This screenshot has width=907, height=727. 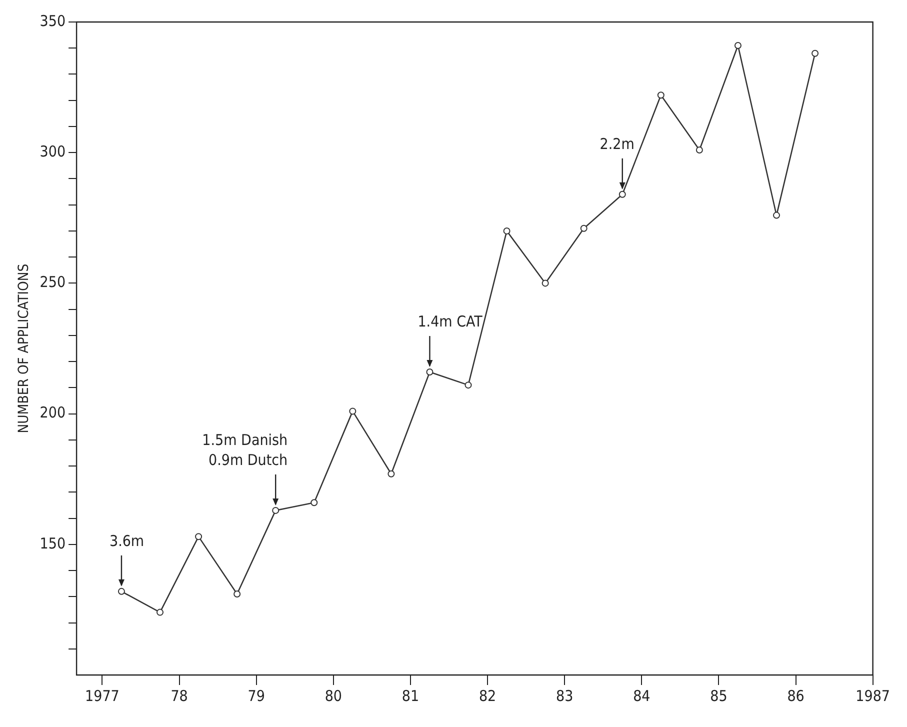 What do you see at coordinates (411, 695) in the screenshot?
I see `x-tick-label: 81` at bounding box center [411, 695].